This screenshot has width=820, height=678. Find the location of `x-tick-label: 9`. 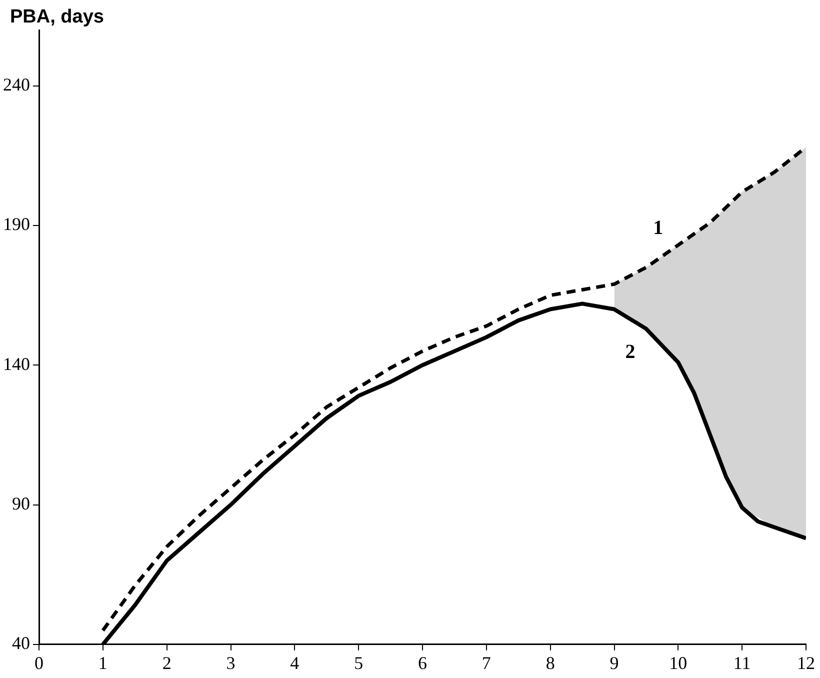

x-tick-label: 9 is located at coordinates (614, 662).